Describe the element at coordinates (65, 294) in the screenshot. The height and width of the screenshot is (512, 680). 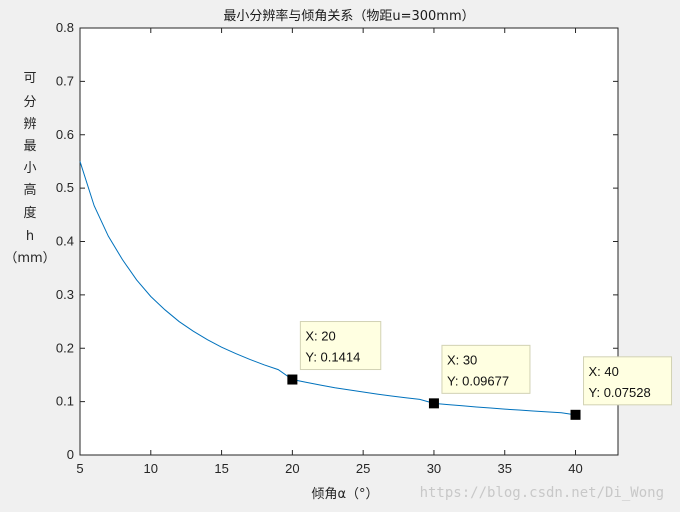
I see `y-tick-label: 0.3` at that location.